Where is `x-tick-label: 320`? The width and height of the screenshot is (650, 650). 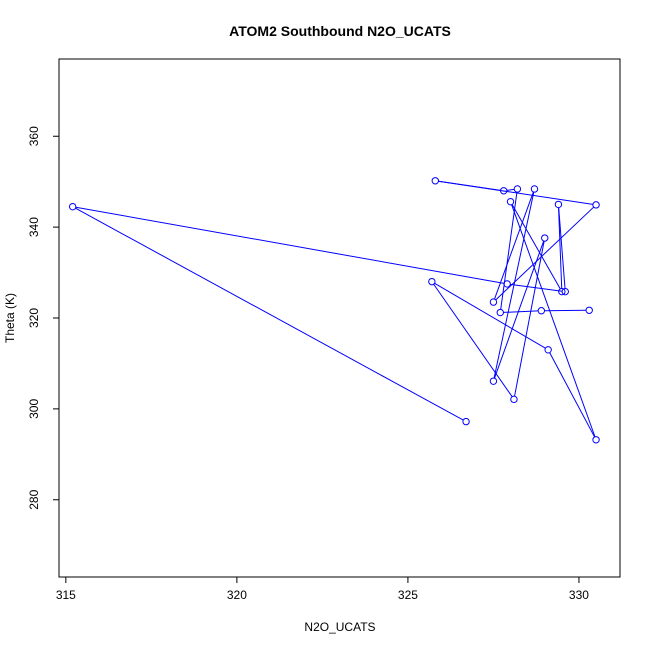
x-tick-label: 320 is located at coordinates (237, 595).